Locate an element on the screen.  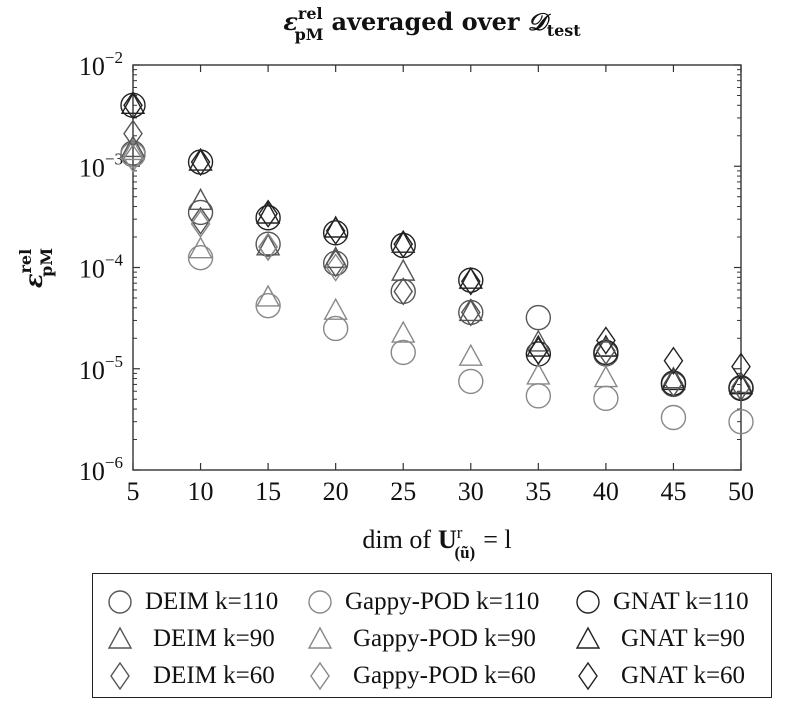
legend-label: GNAT k=110 is located at coordinates (681, 601).